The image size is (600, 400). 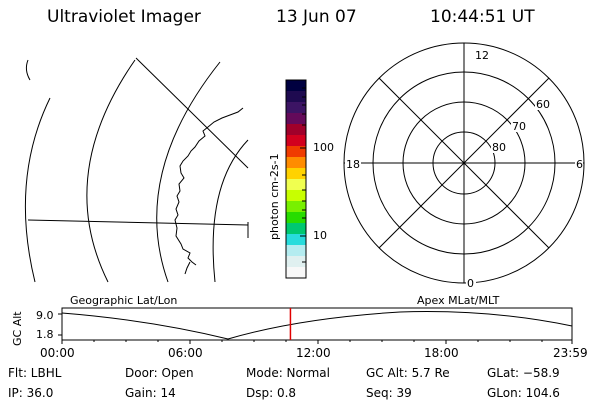 I want to click on x-tick-0000: 00:00, so click(x=57, y=353).